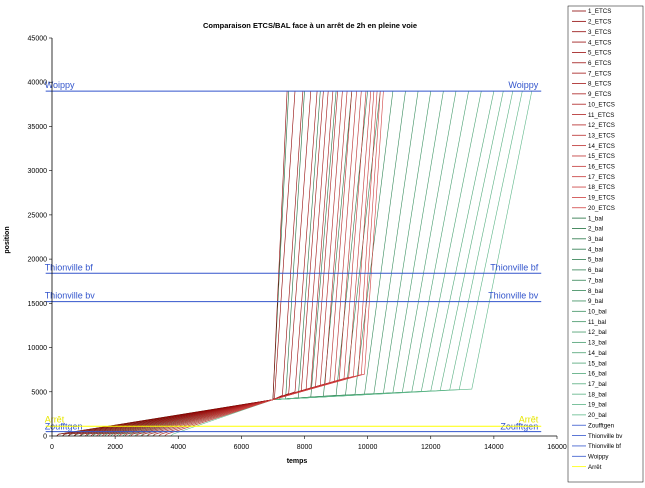 The image size is (645, 488). What do you see at coordinates (604, 446) in the screenshot?
I see `legend-entry-43: Thionville bf` at bounding box center [604, 446].